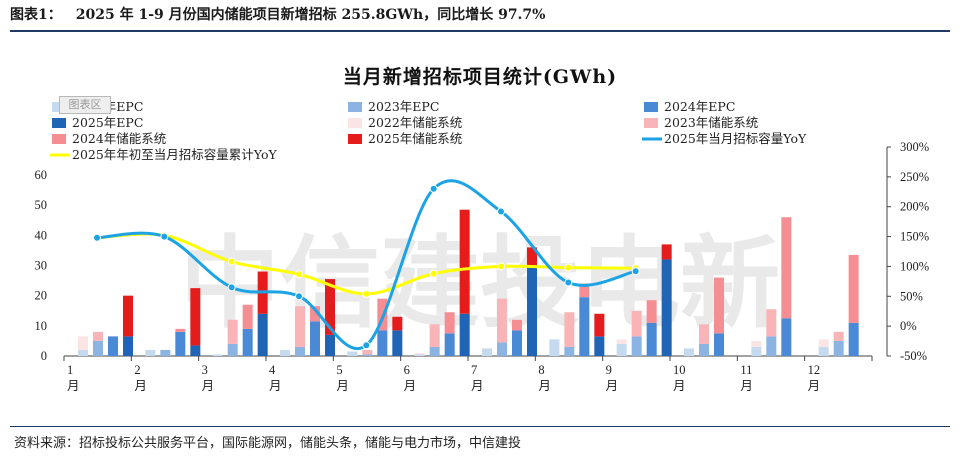 Image resolution: width=960 pixels, height=463 pixels. I want to click on x-tick-label: 9, so click(609, 370).